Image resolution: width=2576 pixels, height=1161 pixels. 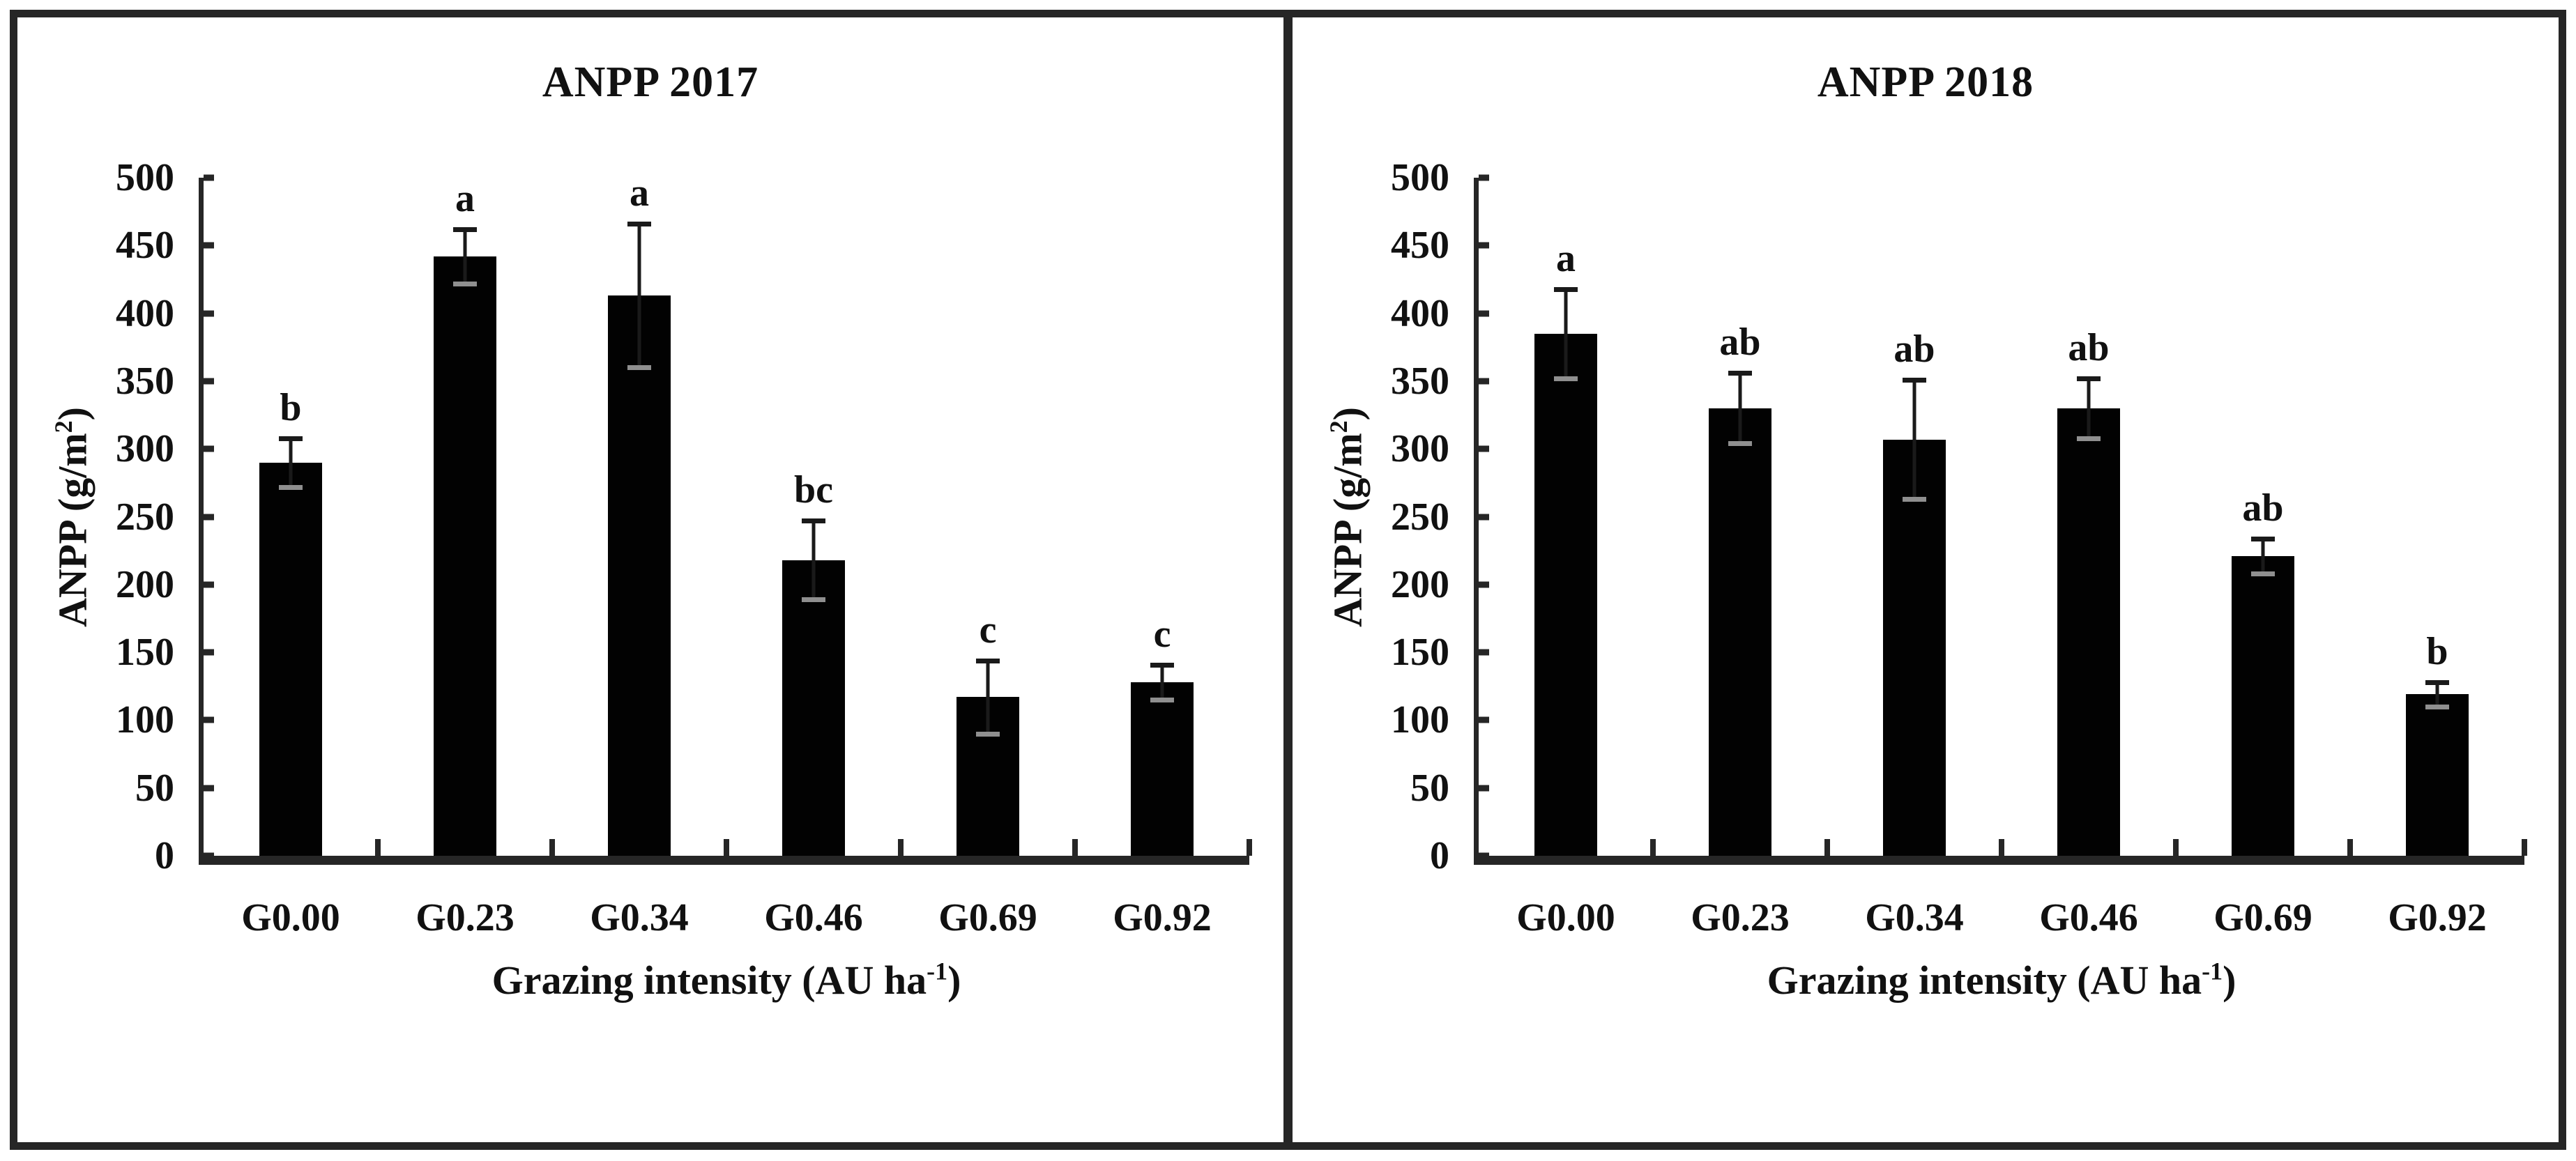 What do you see at coordinates (1925, 82) in the screenshot?
I see `chart-title: ANPP 2018` at bounding box center [1925, 82].